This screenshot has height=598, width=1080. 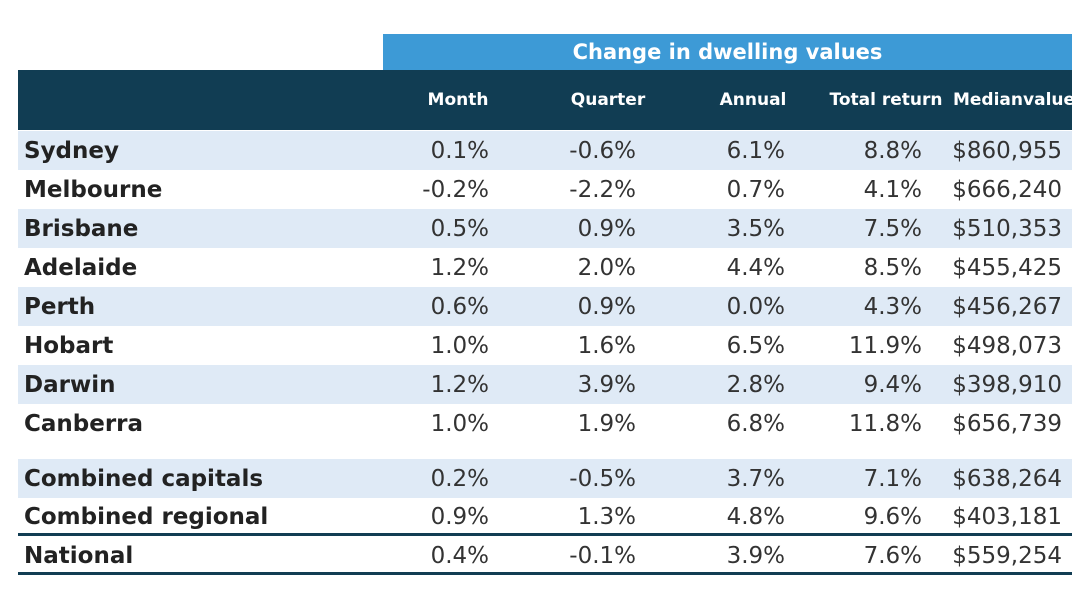 I want to click on cell-quarter: -0.6%, so click(x=602, y=150).